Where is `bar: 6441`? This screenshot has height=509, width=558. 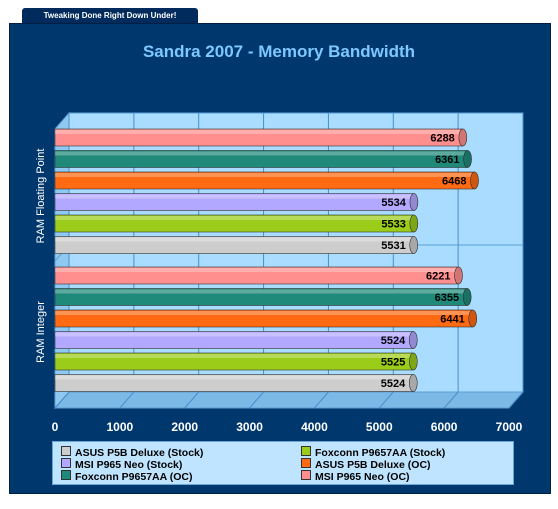
bar: 6441 is located at coordinates (266, 318).